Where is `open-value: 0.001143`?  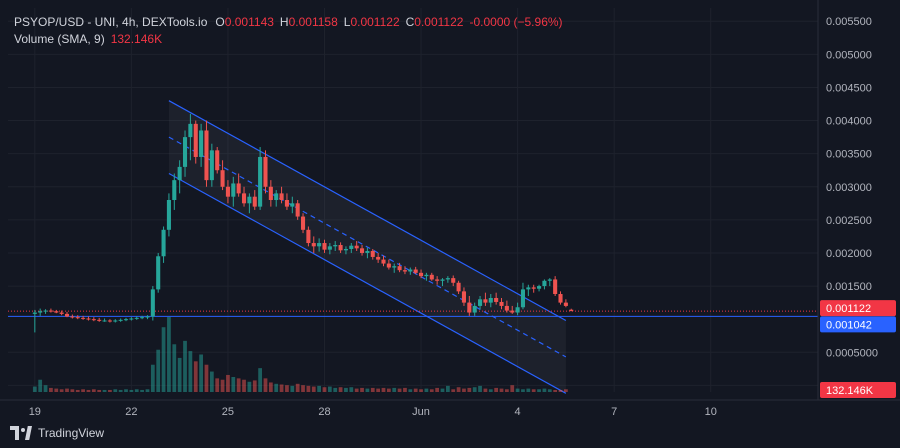
open-value: 0.001143 is located at coordinates (249, 22).